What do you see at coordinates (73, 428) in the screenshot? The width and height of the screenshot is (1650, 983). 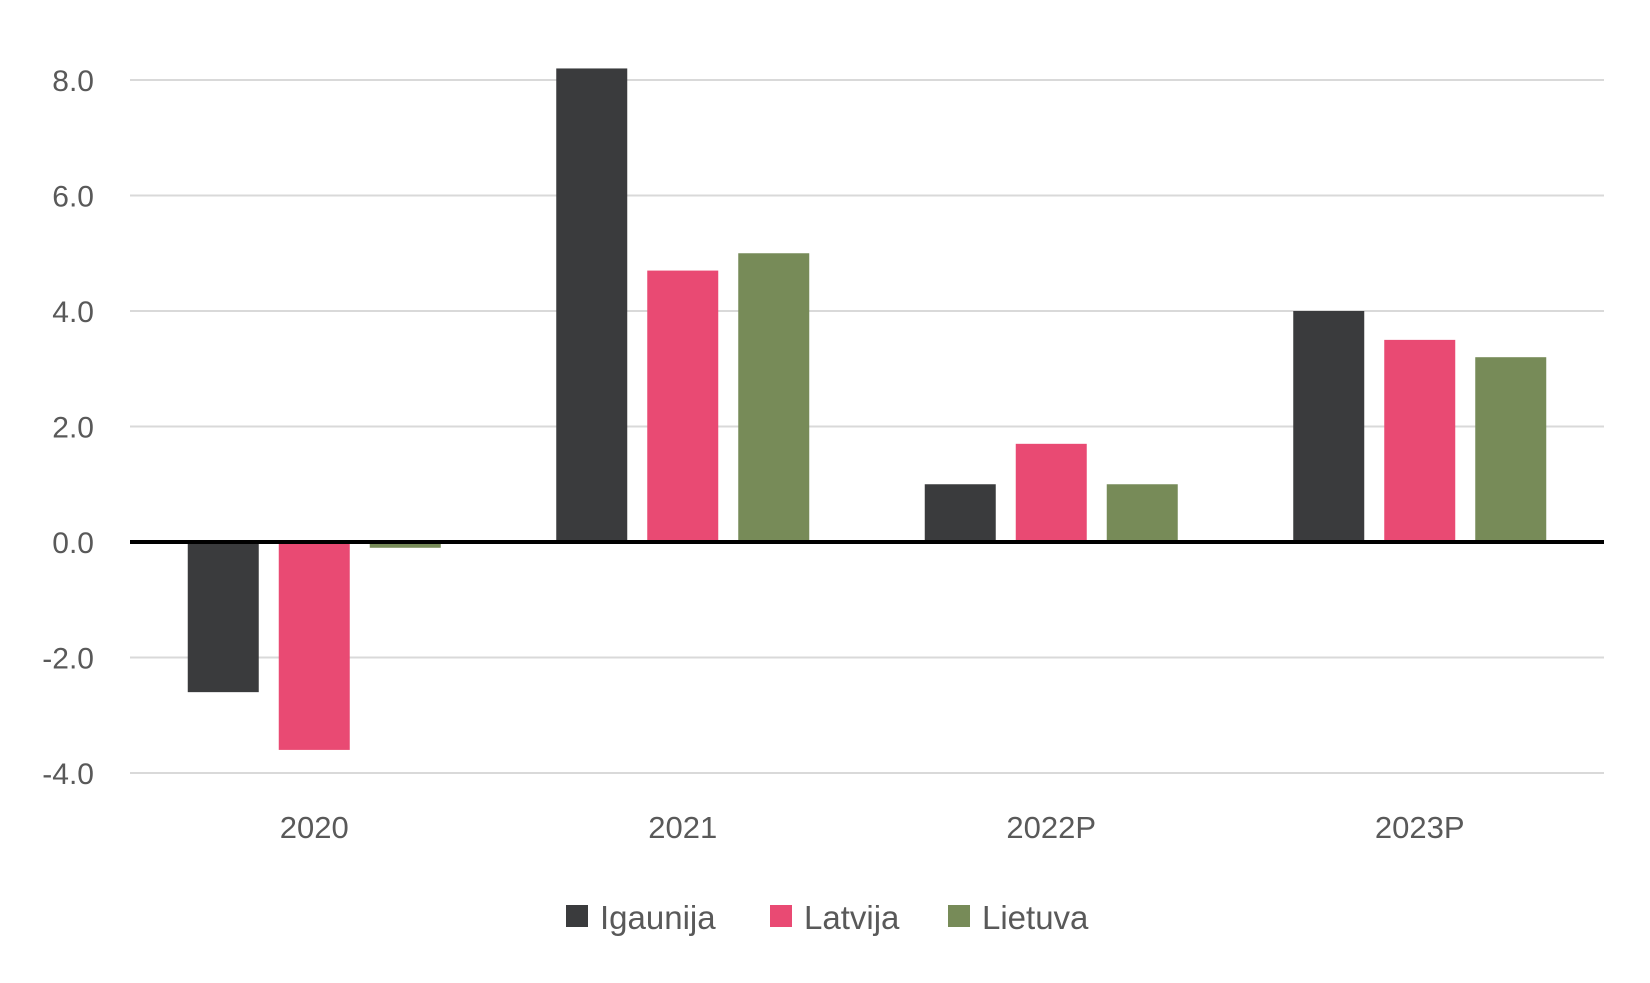 I see `y-tick-label: 2.0` at bounding box center [73, 428].